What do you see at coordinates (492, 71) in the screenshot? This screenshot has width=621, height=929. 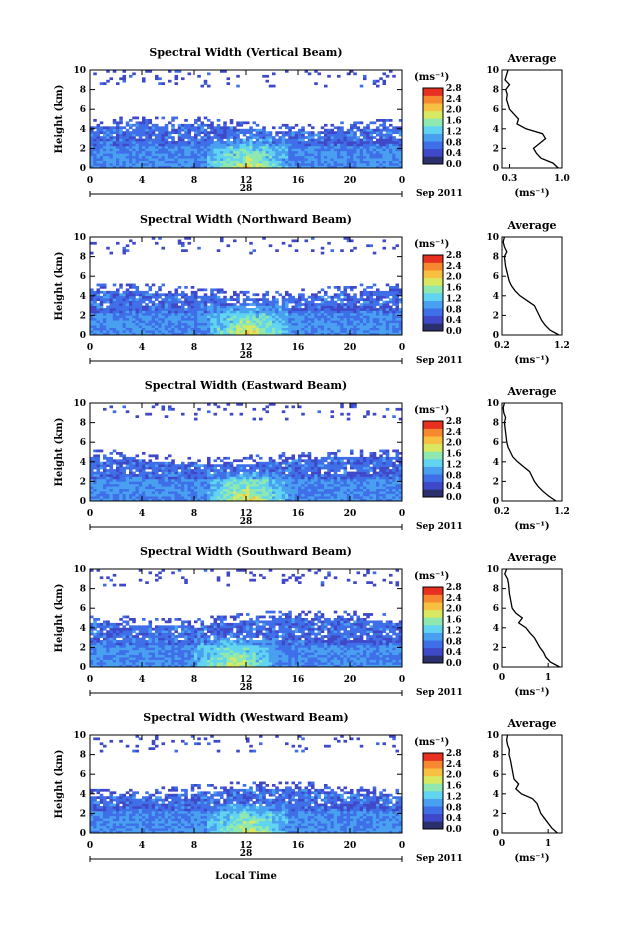 I see `avg-y-tick-label: 10` at bounding box center [492, 71].